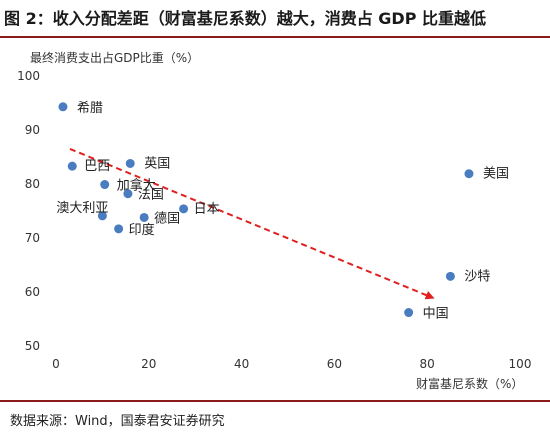 The width and height of the screenshot is (550, 438). Describe the element at coordinates (28, 211) in the screenshot. I see `y-axis: 50 60 70 80 90 100` at that location.